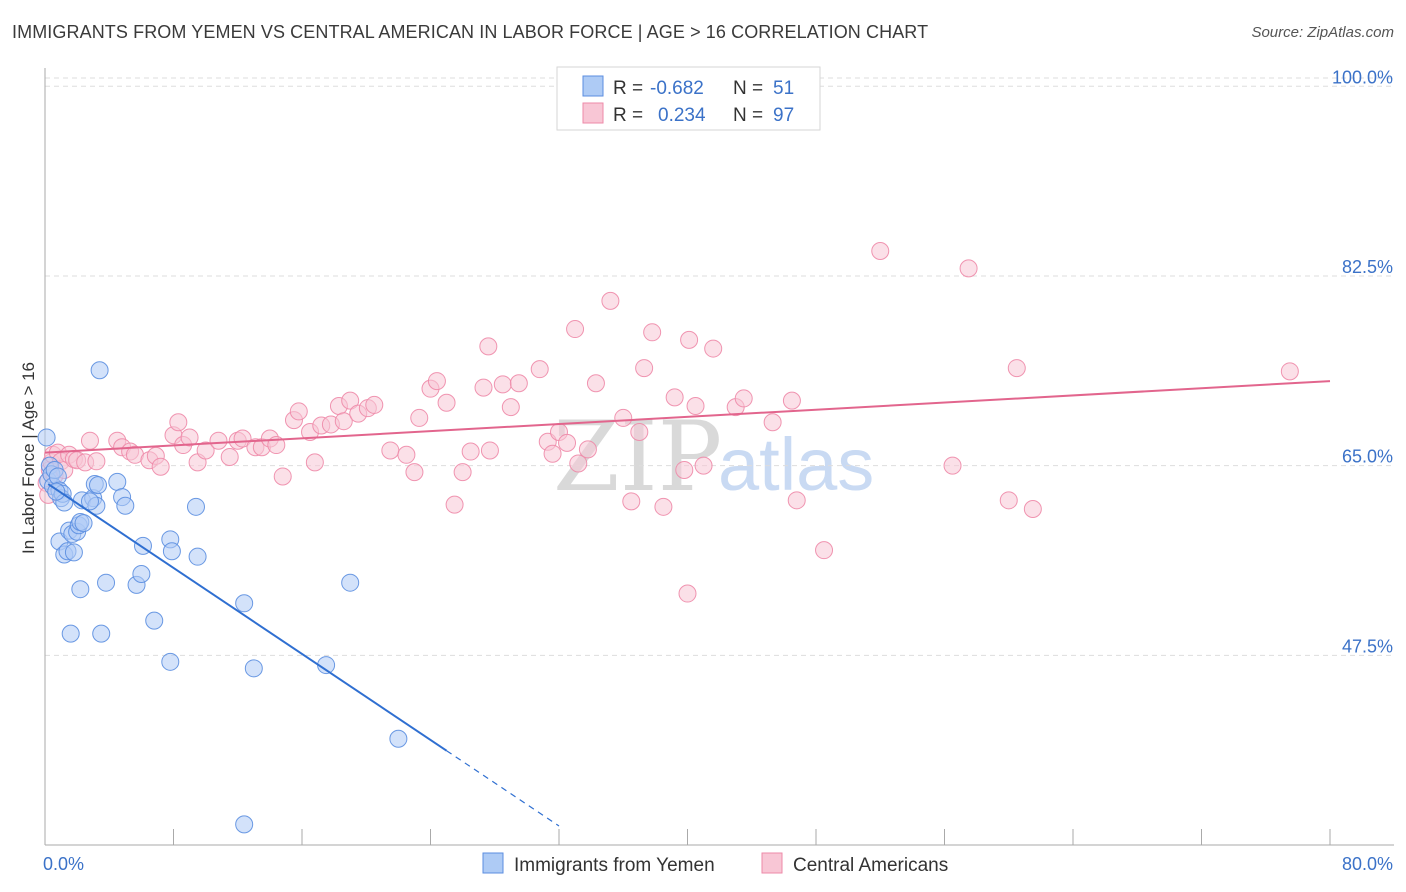 This screenshot has width=1406, height=892. What do you see at coordinates (493, 863) in the screenshot?
I see `series-legend-swatch-yemen` at bounding box center [493, 863].